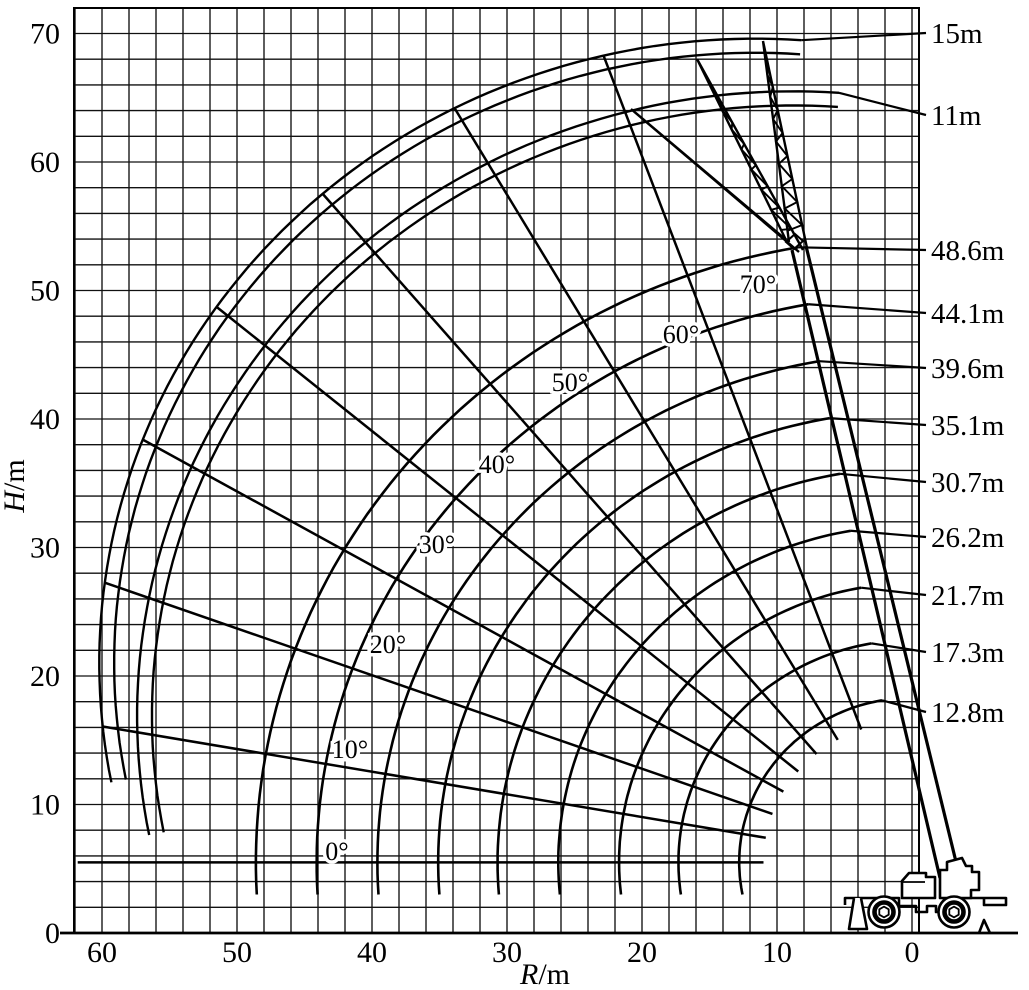  I want to click on boom-length-label: 21.7m, so click(968, 596).